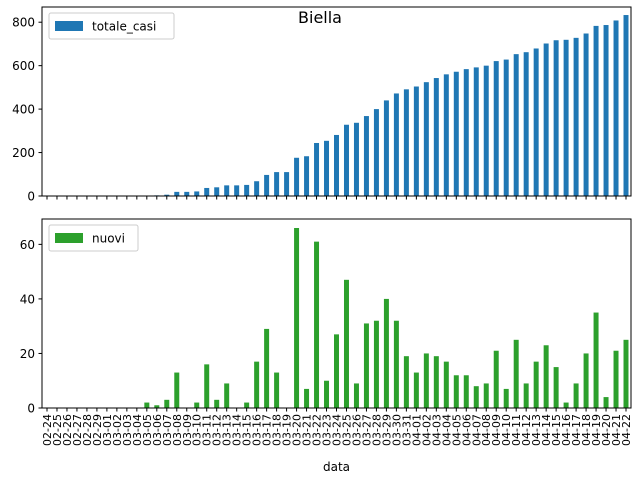 This screenshot has height=480, width=640. I want to click on bottom-y-axis: 0 20 40 60, so click(31, 327).